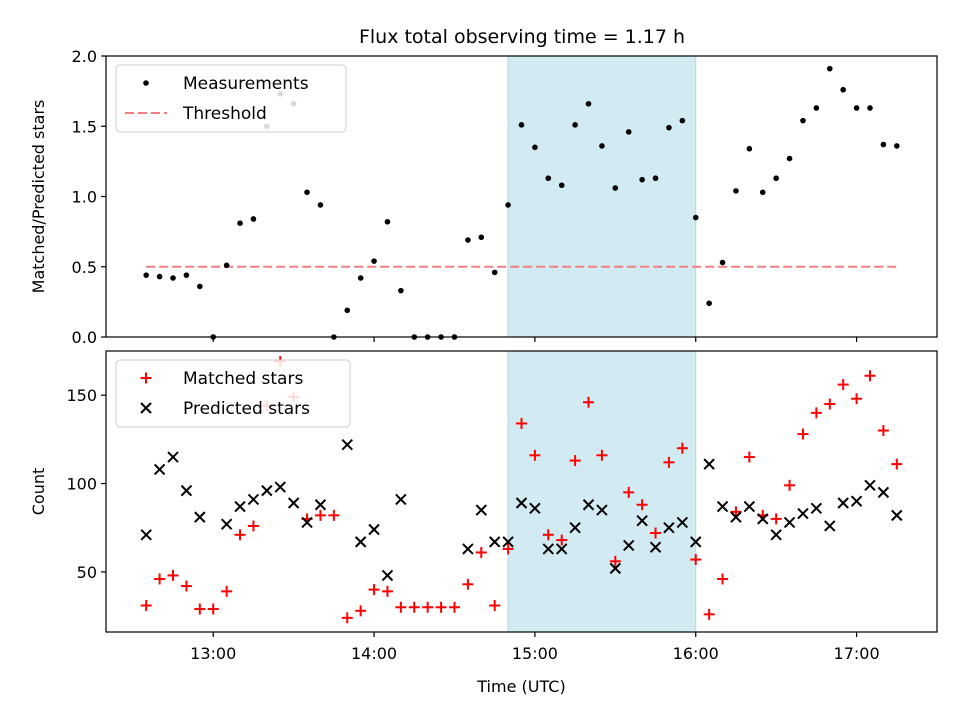 This screenshot has width=960, height=720. I want to click on x-tick-label: 17:00, so click(857, 653).